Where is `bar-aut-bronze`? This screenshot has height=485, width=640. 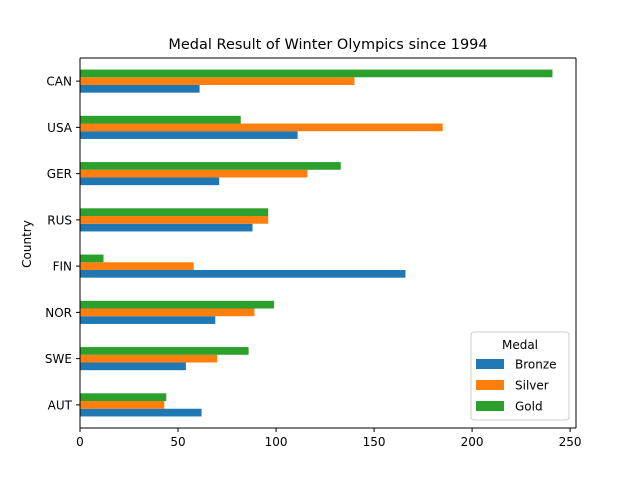
bar-aut-bronze is located at coordinates (141, 412).